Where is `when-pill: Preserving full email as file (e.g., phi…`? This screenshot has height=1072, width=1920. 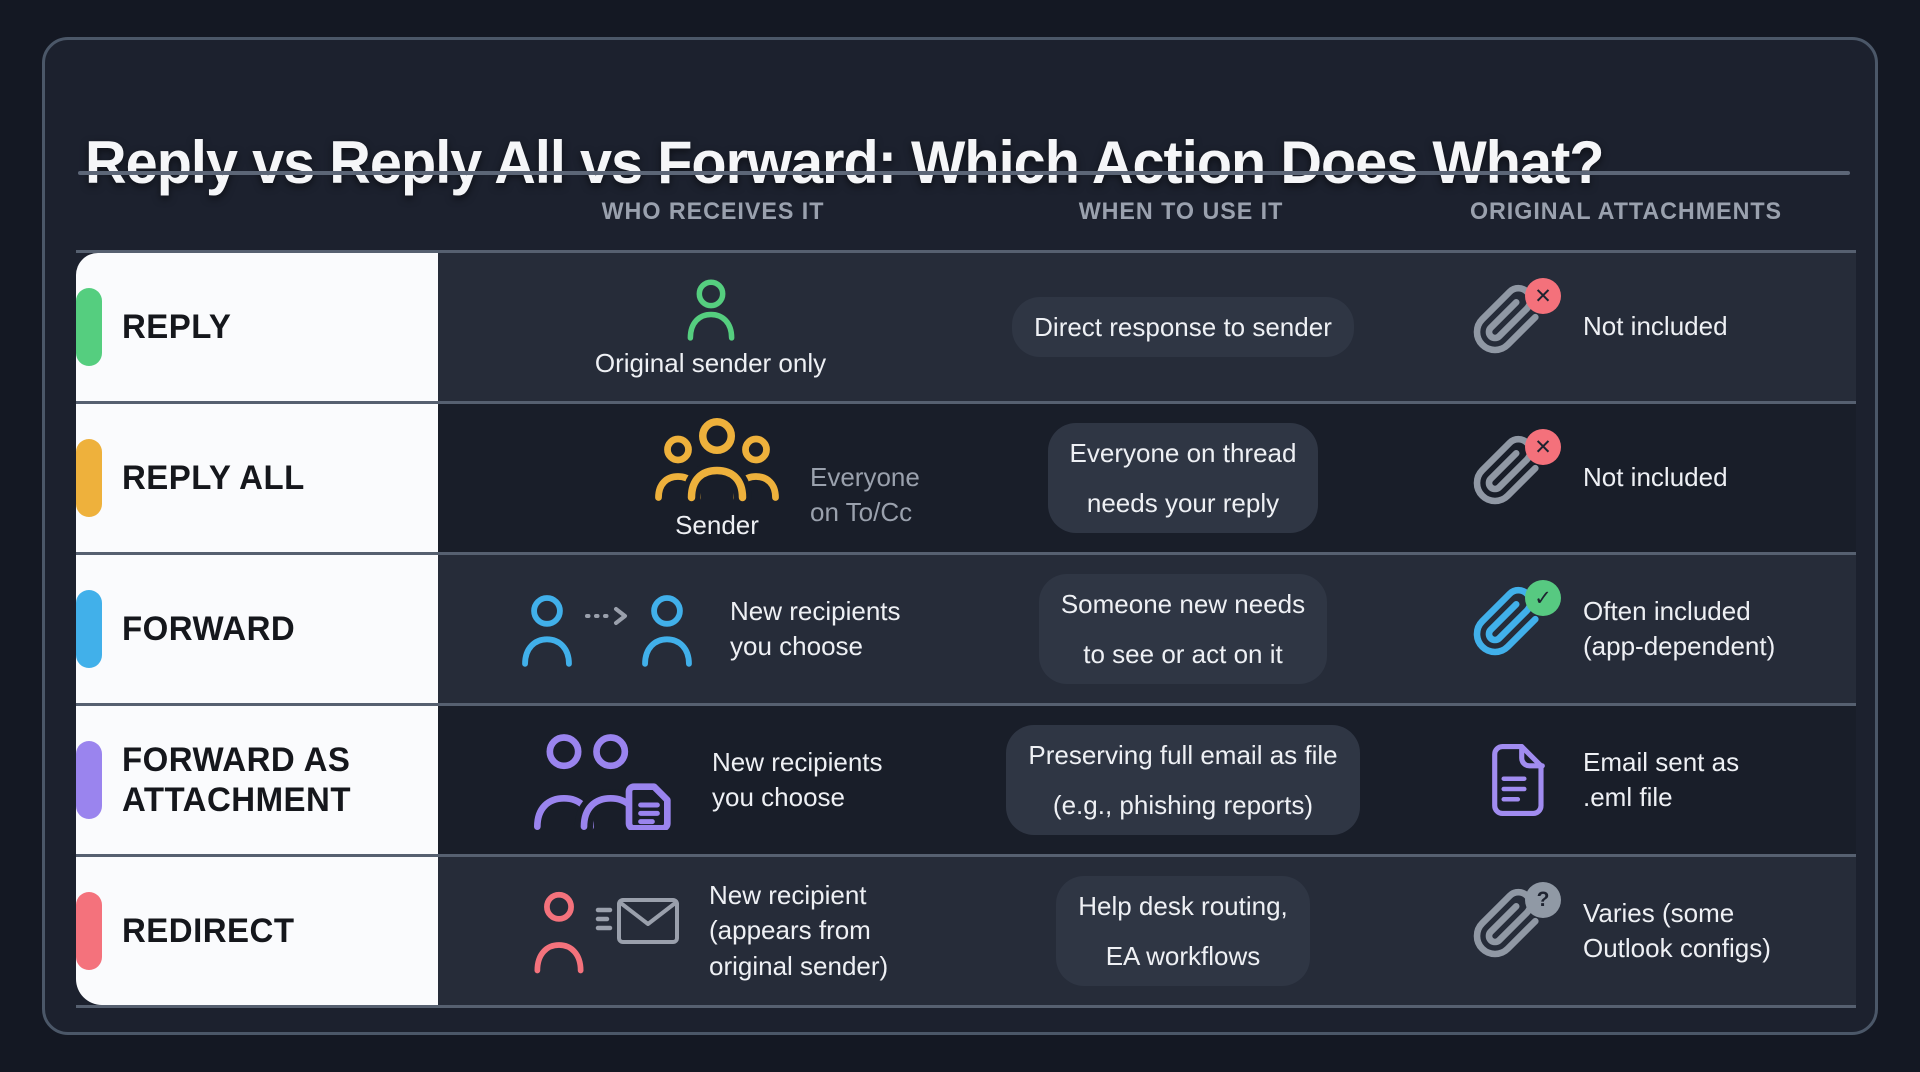 when-pill: Preserving full email as file (e.g., phi… is located at coordinates (1183, 780).